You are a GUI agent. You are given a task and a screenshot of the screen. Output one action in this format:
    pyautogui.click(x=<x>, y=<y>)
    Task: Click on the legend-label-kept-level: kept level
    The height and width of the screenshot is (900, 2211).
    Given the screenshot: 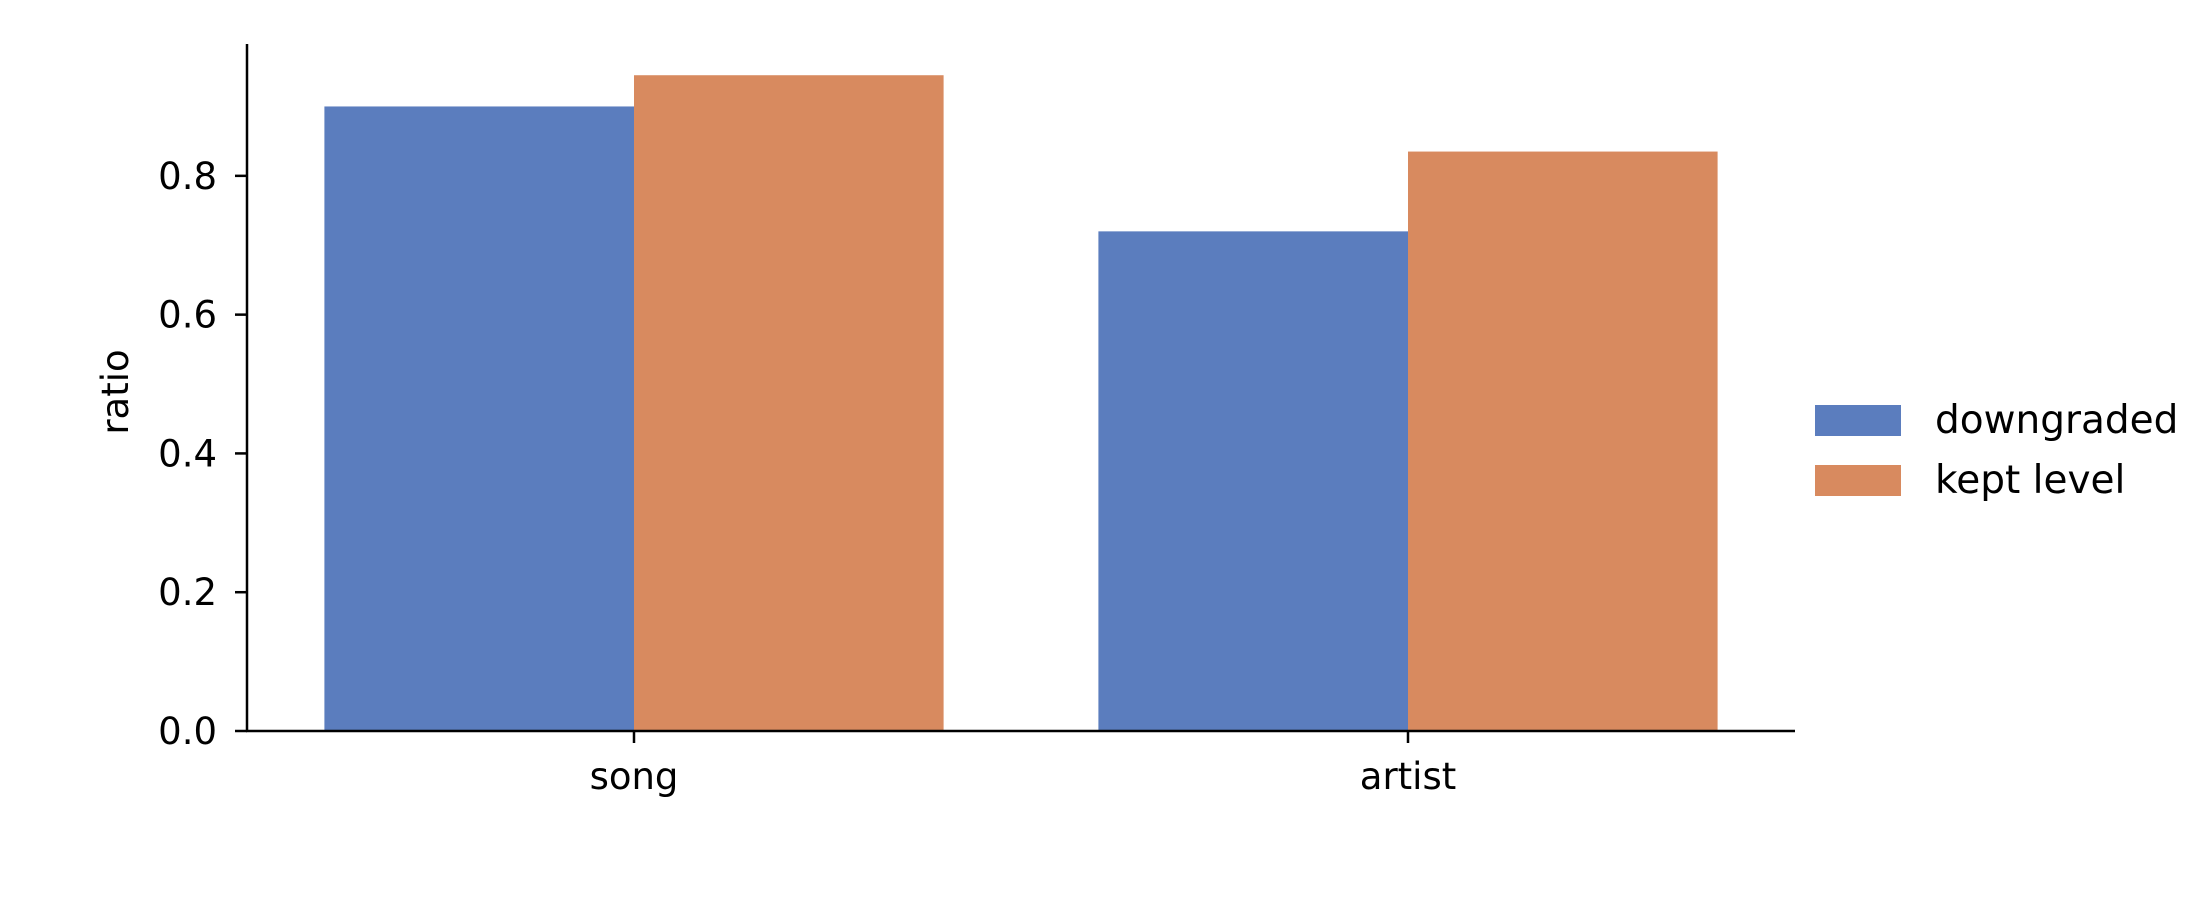 What is the action you would take?
    pyautogui.click(x=2030, y=480)
    